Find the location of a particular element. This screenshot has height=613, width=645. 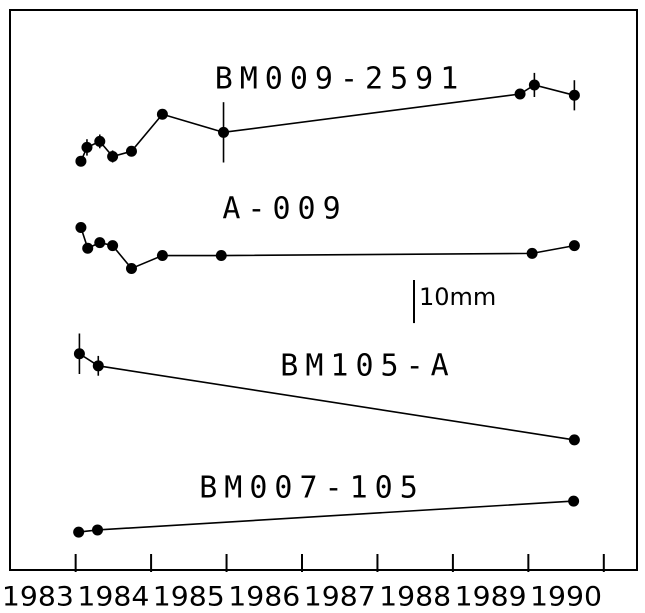

series-label: BM007-105 is located at coordinates (312, 488).